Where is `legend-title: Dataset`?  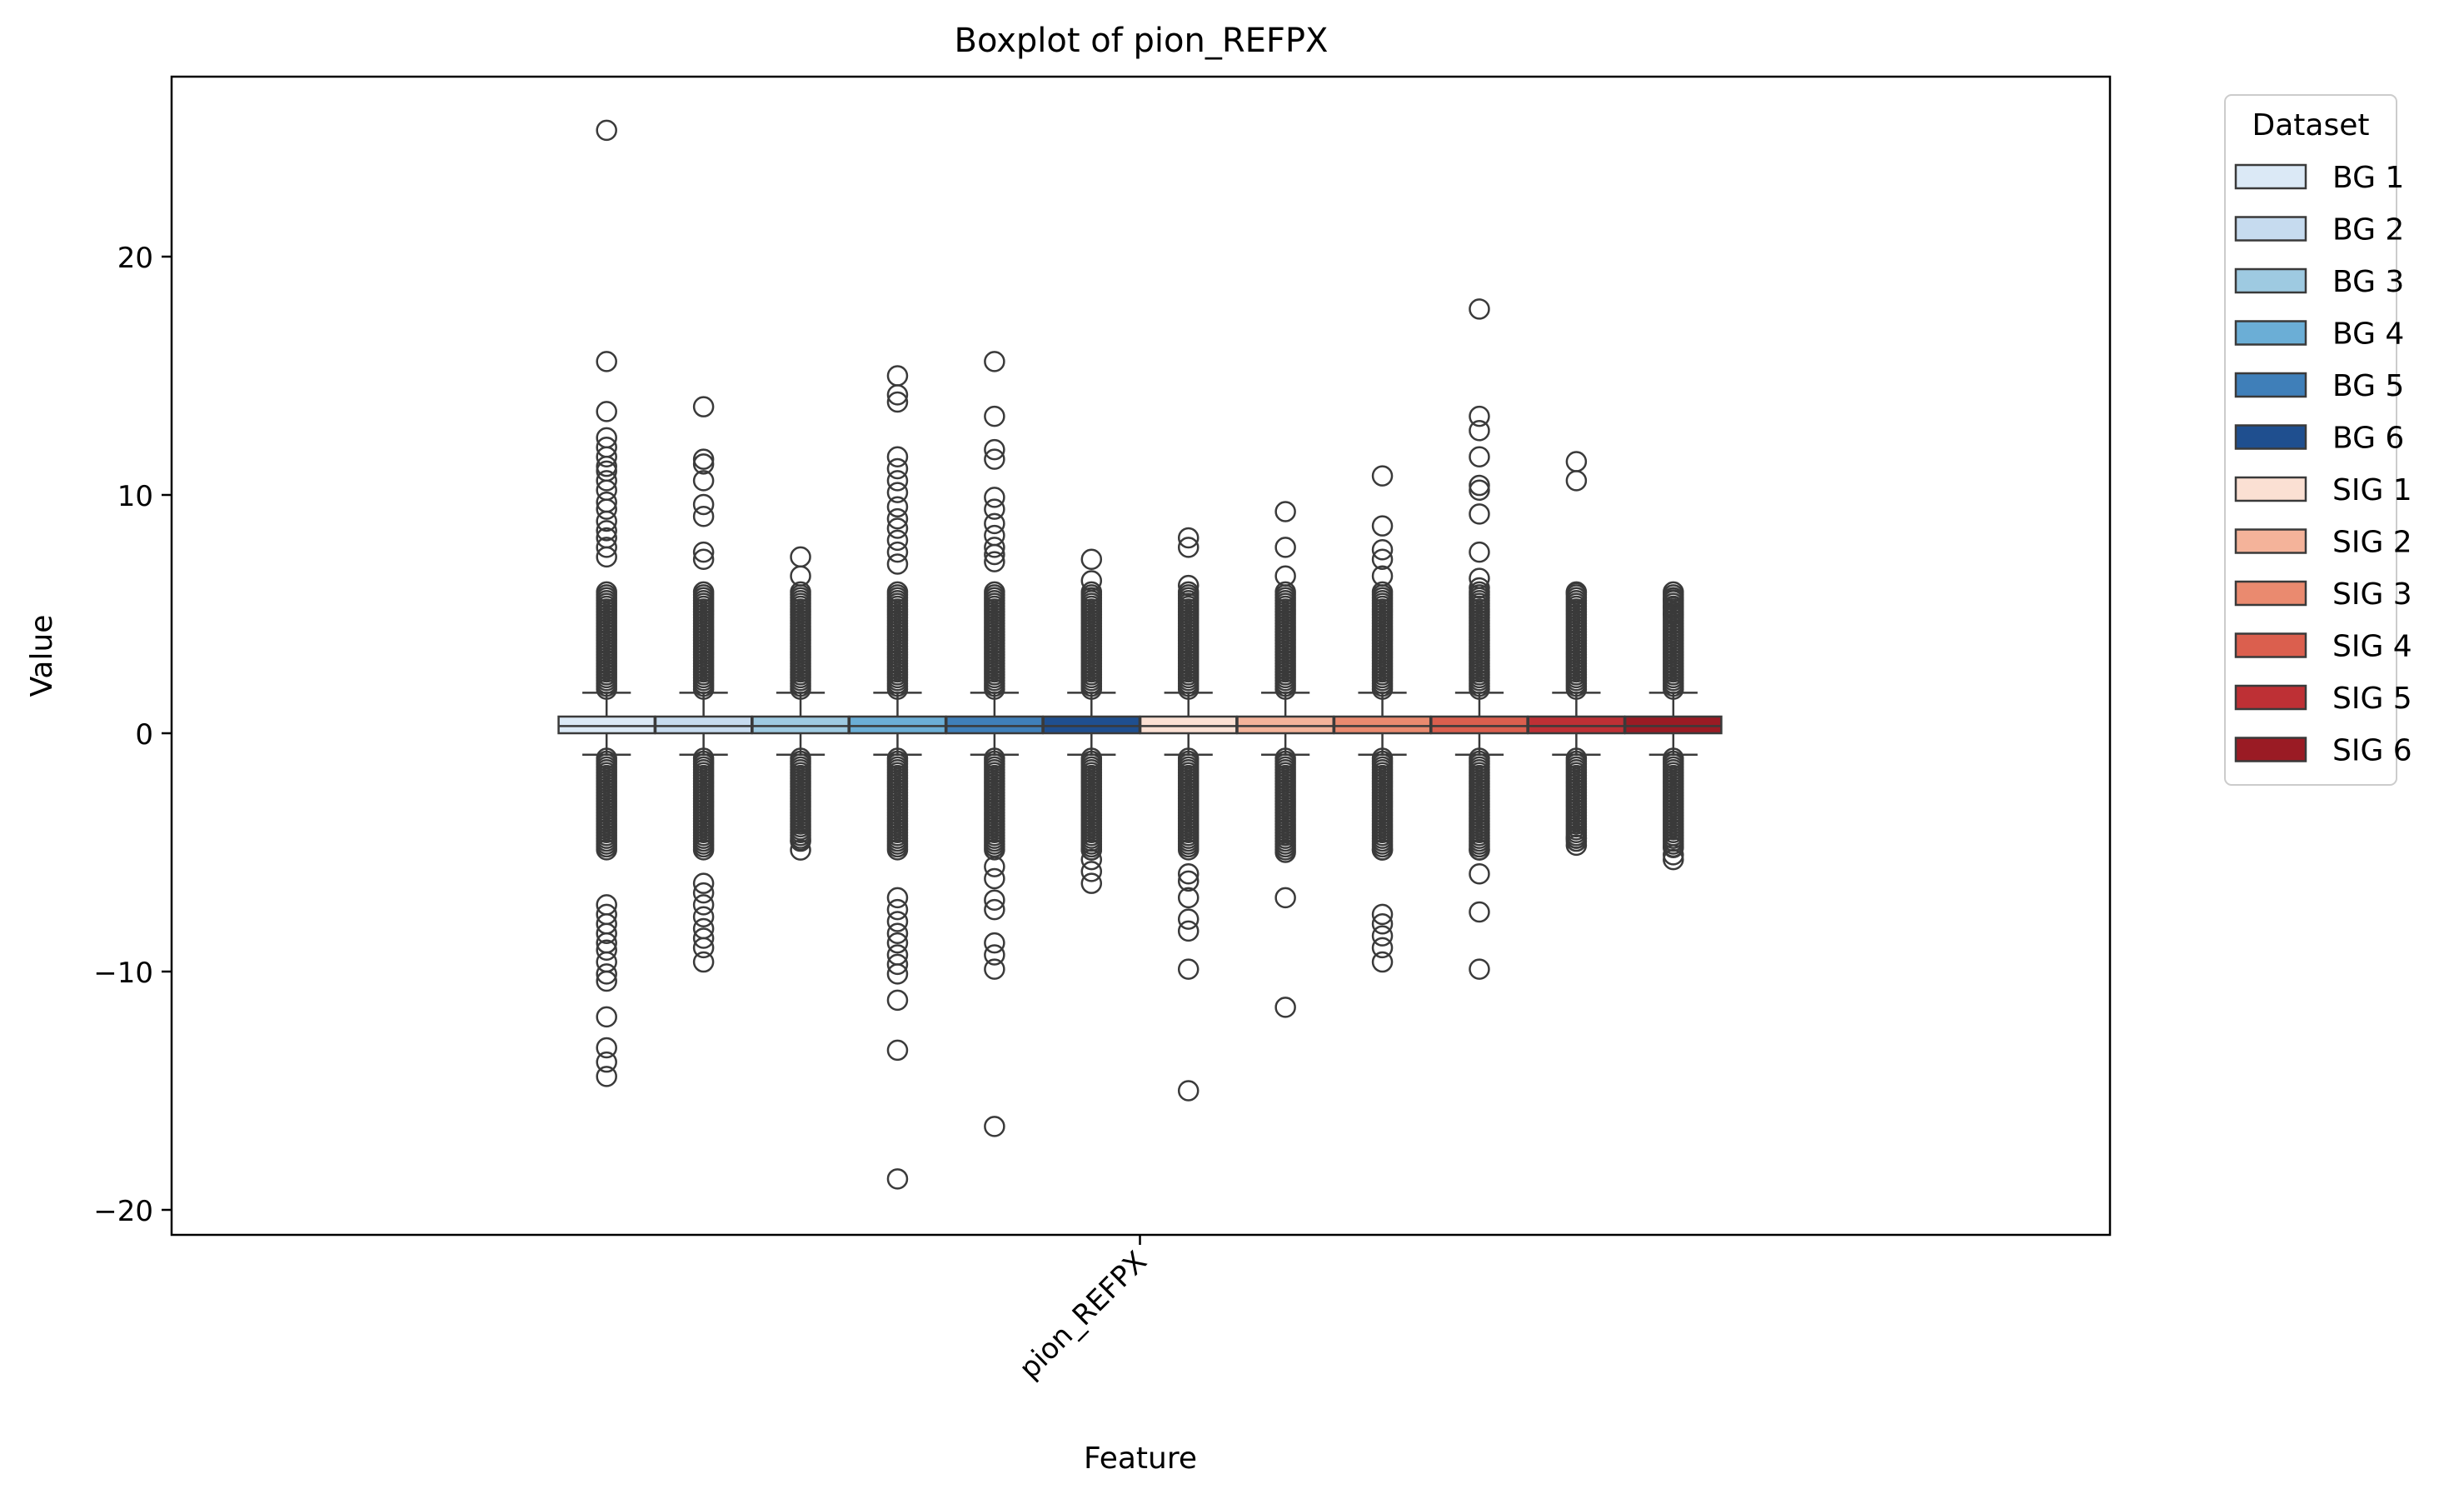
legend-title: Dataset is located at coordinates (2311, 125).